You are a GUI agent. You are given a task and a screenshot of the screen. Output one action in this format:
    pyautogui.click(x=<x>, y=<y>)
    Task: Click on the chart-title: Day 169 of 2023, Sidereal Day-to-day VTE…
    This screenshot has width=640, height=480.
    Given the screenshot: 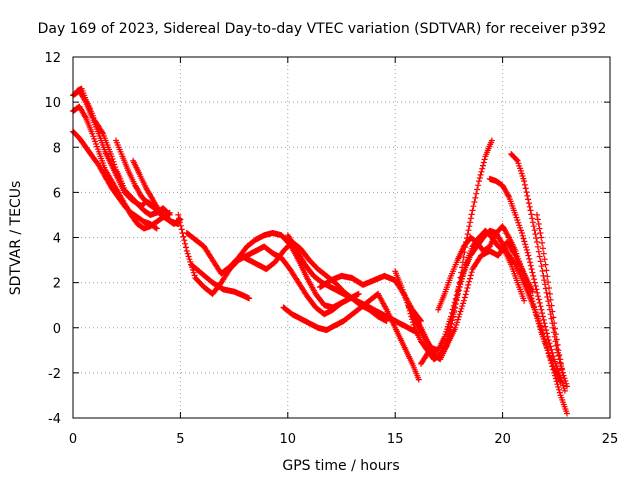 What is the action you would take?
    pyautogui.click(x=322, y=29)
    